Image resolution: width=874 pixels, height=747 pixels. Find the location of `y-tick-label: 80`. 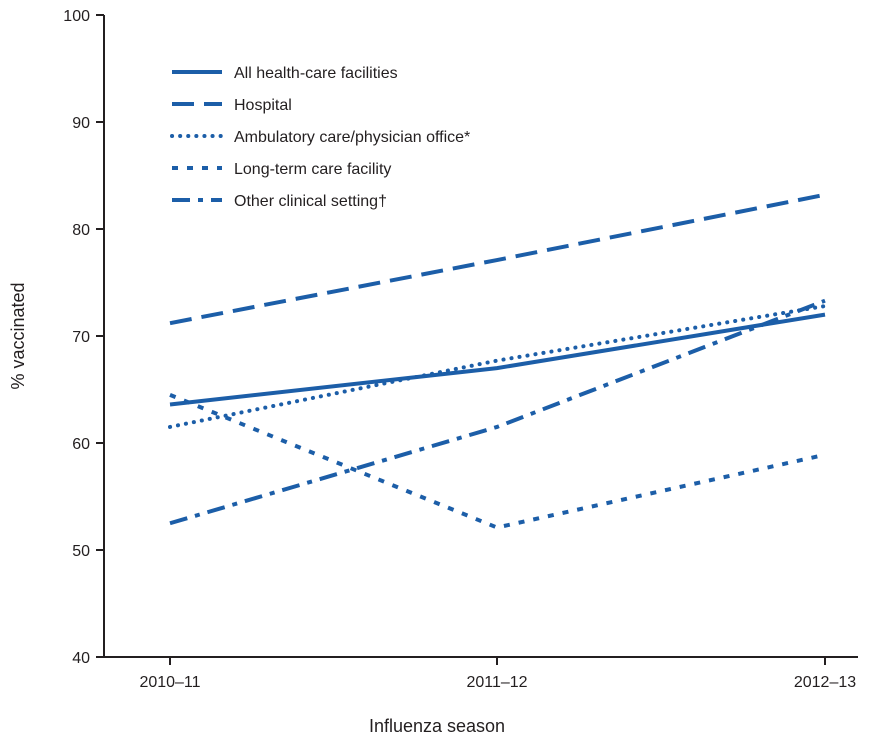

y-tick-label: 80 is located at coordinates (81, 230).